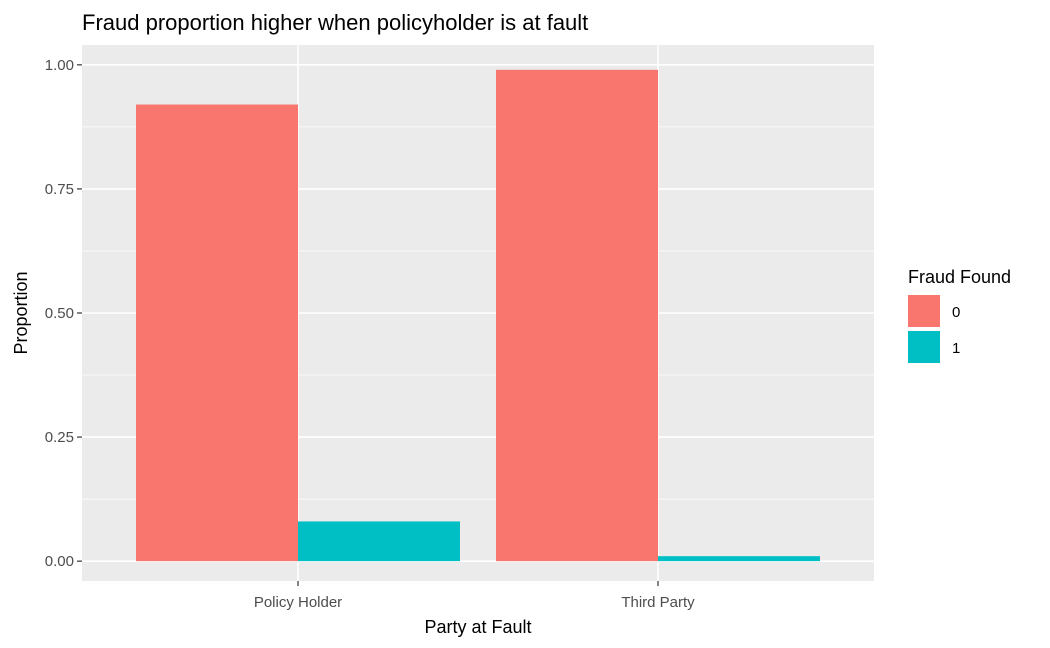  What do you see at coordinates (59, 313) in the screenshot?
I see `y-tick-label: 0.50` at bounding box center [59, 313].